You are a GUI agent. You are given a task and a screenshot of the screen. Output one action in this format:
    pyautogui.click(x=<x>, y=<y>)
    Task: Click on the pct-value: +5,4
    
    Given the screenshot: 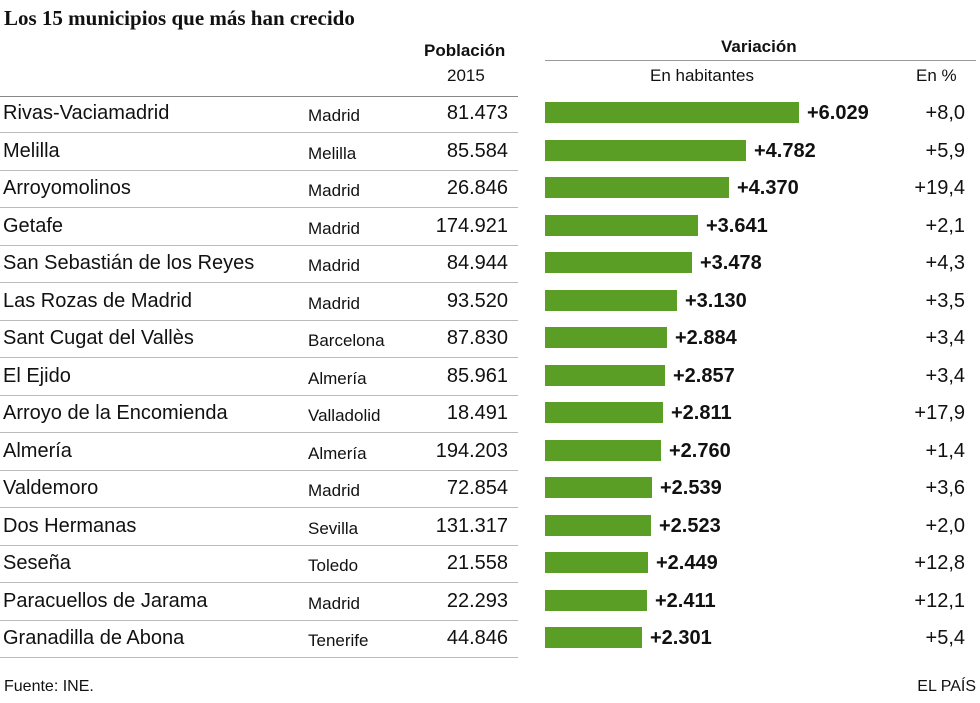 What is the action you would take?
    pyautogui.click(x=945, y=638)
    